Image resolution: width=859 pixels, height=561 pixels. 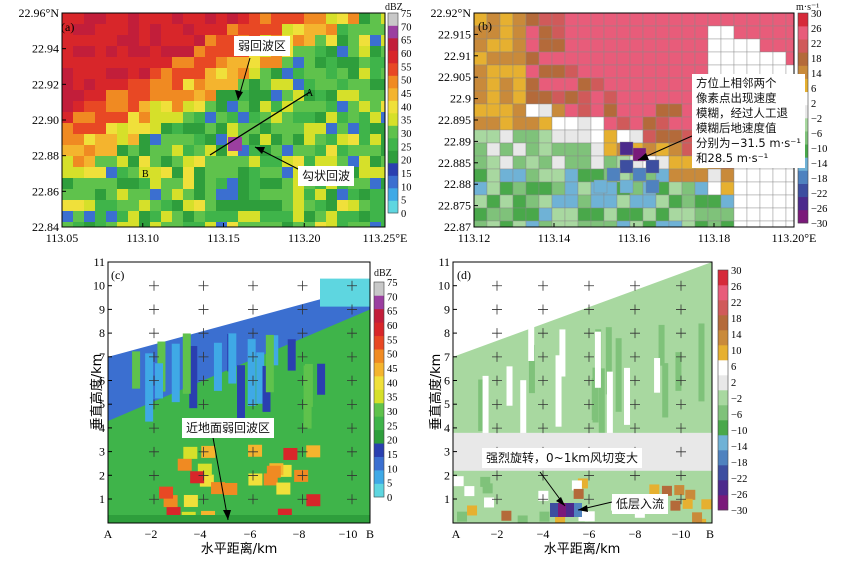 What do you see at coordinates (497, 534) in the screenshot?
I see `x-tick-label: −2` at bounding box center [497, 534].